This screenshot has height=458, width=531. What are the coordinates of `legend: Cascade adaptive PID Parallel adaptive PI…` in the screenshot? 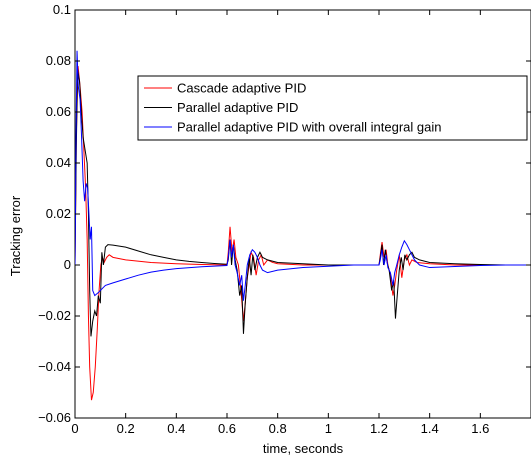 It's located at (332, 108).